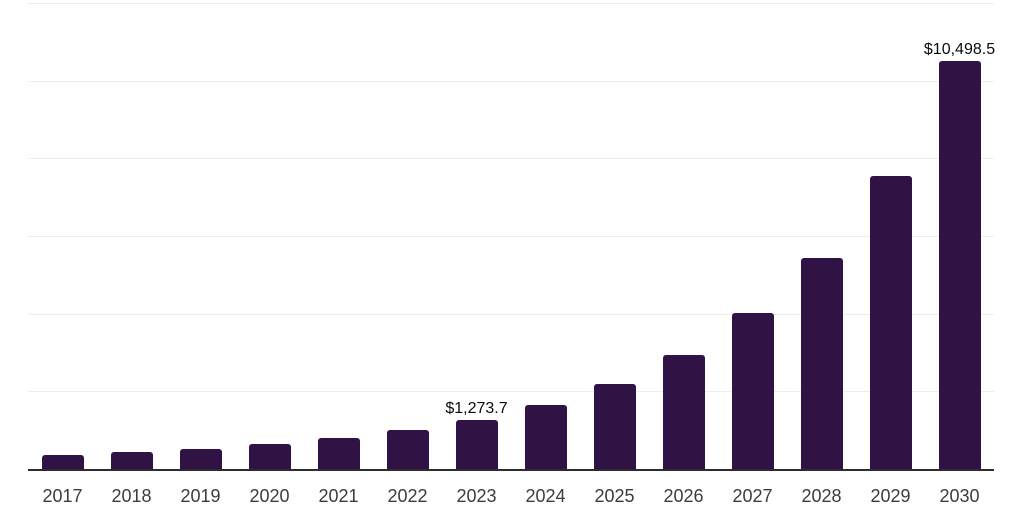 This screenshot has width=1024, height=512. What do you see at coordinates (476, 444) in the screenshot?
I see `bar-2023` at bounding box center [476, 444].